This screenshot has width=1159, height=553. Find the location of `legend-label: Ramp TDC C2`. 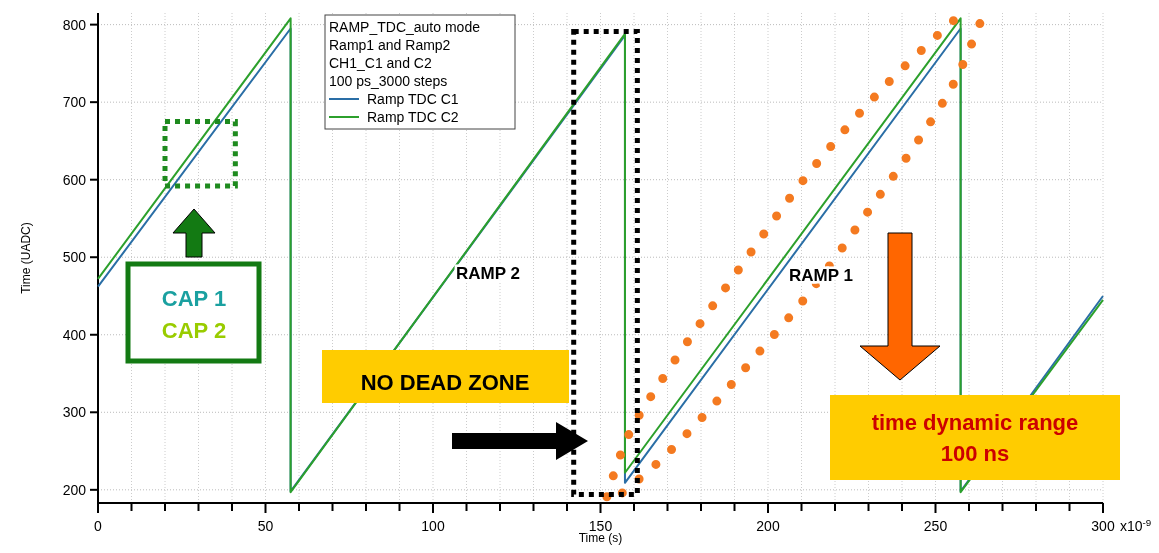

legend-label: Ramp TDC C2 is located at coordinates (413, 117).